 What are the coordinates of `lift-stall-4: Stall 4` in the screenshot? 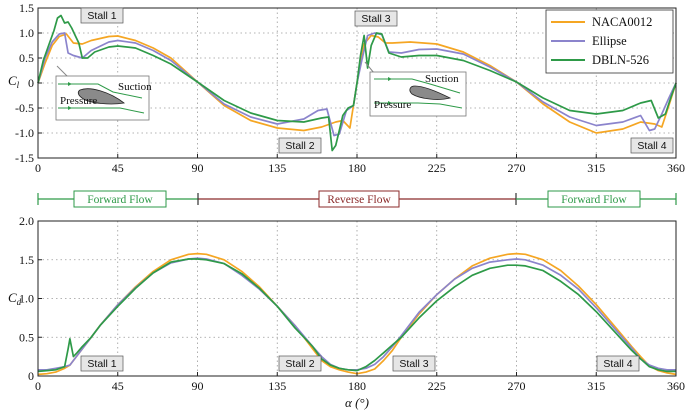 It's located at (652, 145).